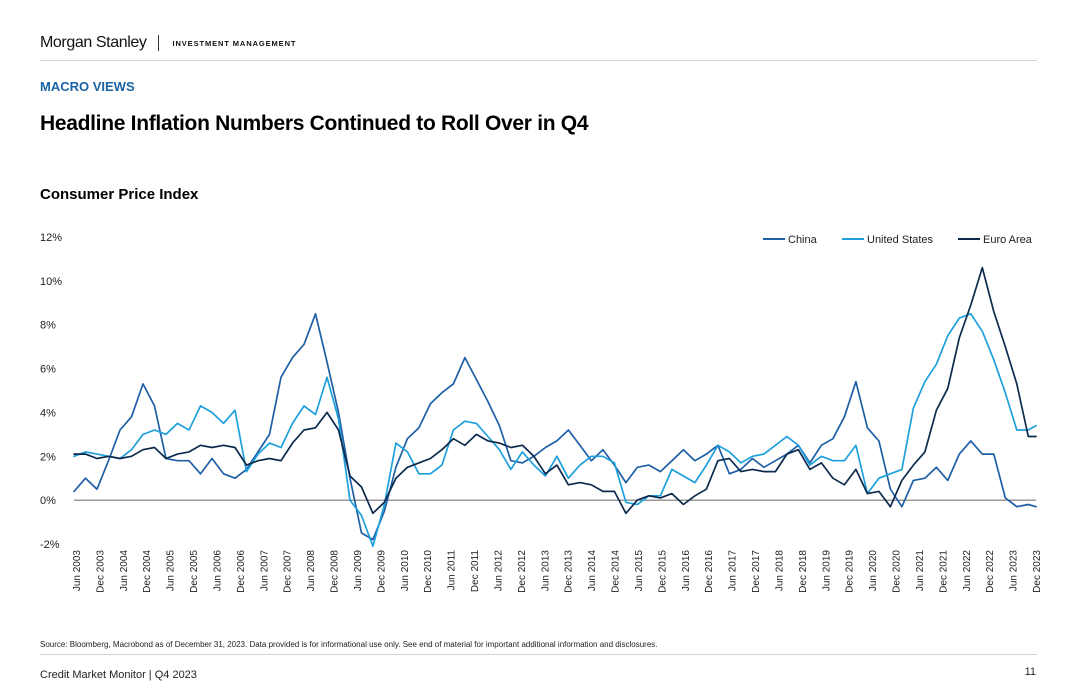 The image size is (1080, 699). Describe the element at coordinates (826, 571) in the screenshot. I see `x-tick-label: Jun 2019` at that location.